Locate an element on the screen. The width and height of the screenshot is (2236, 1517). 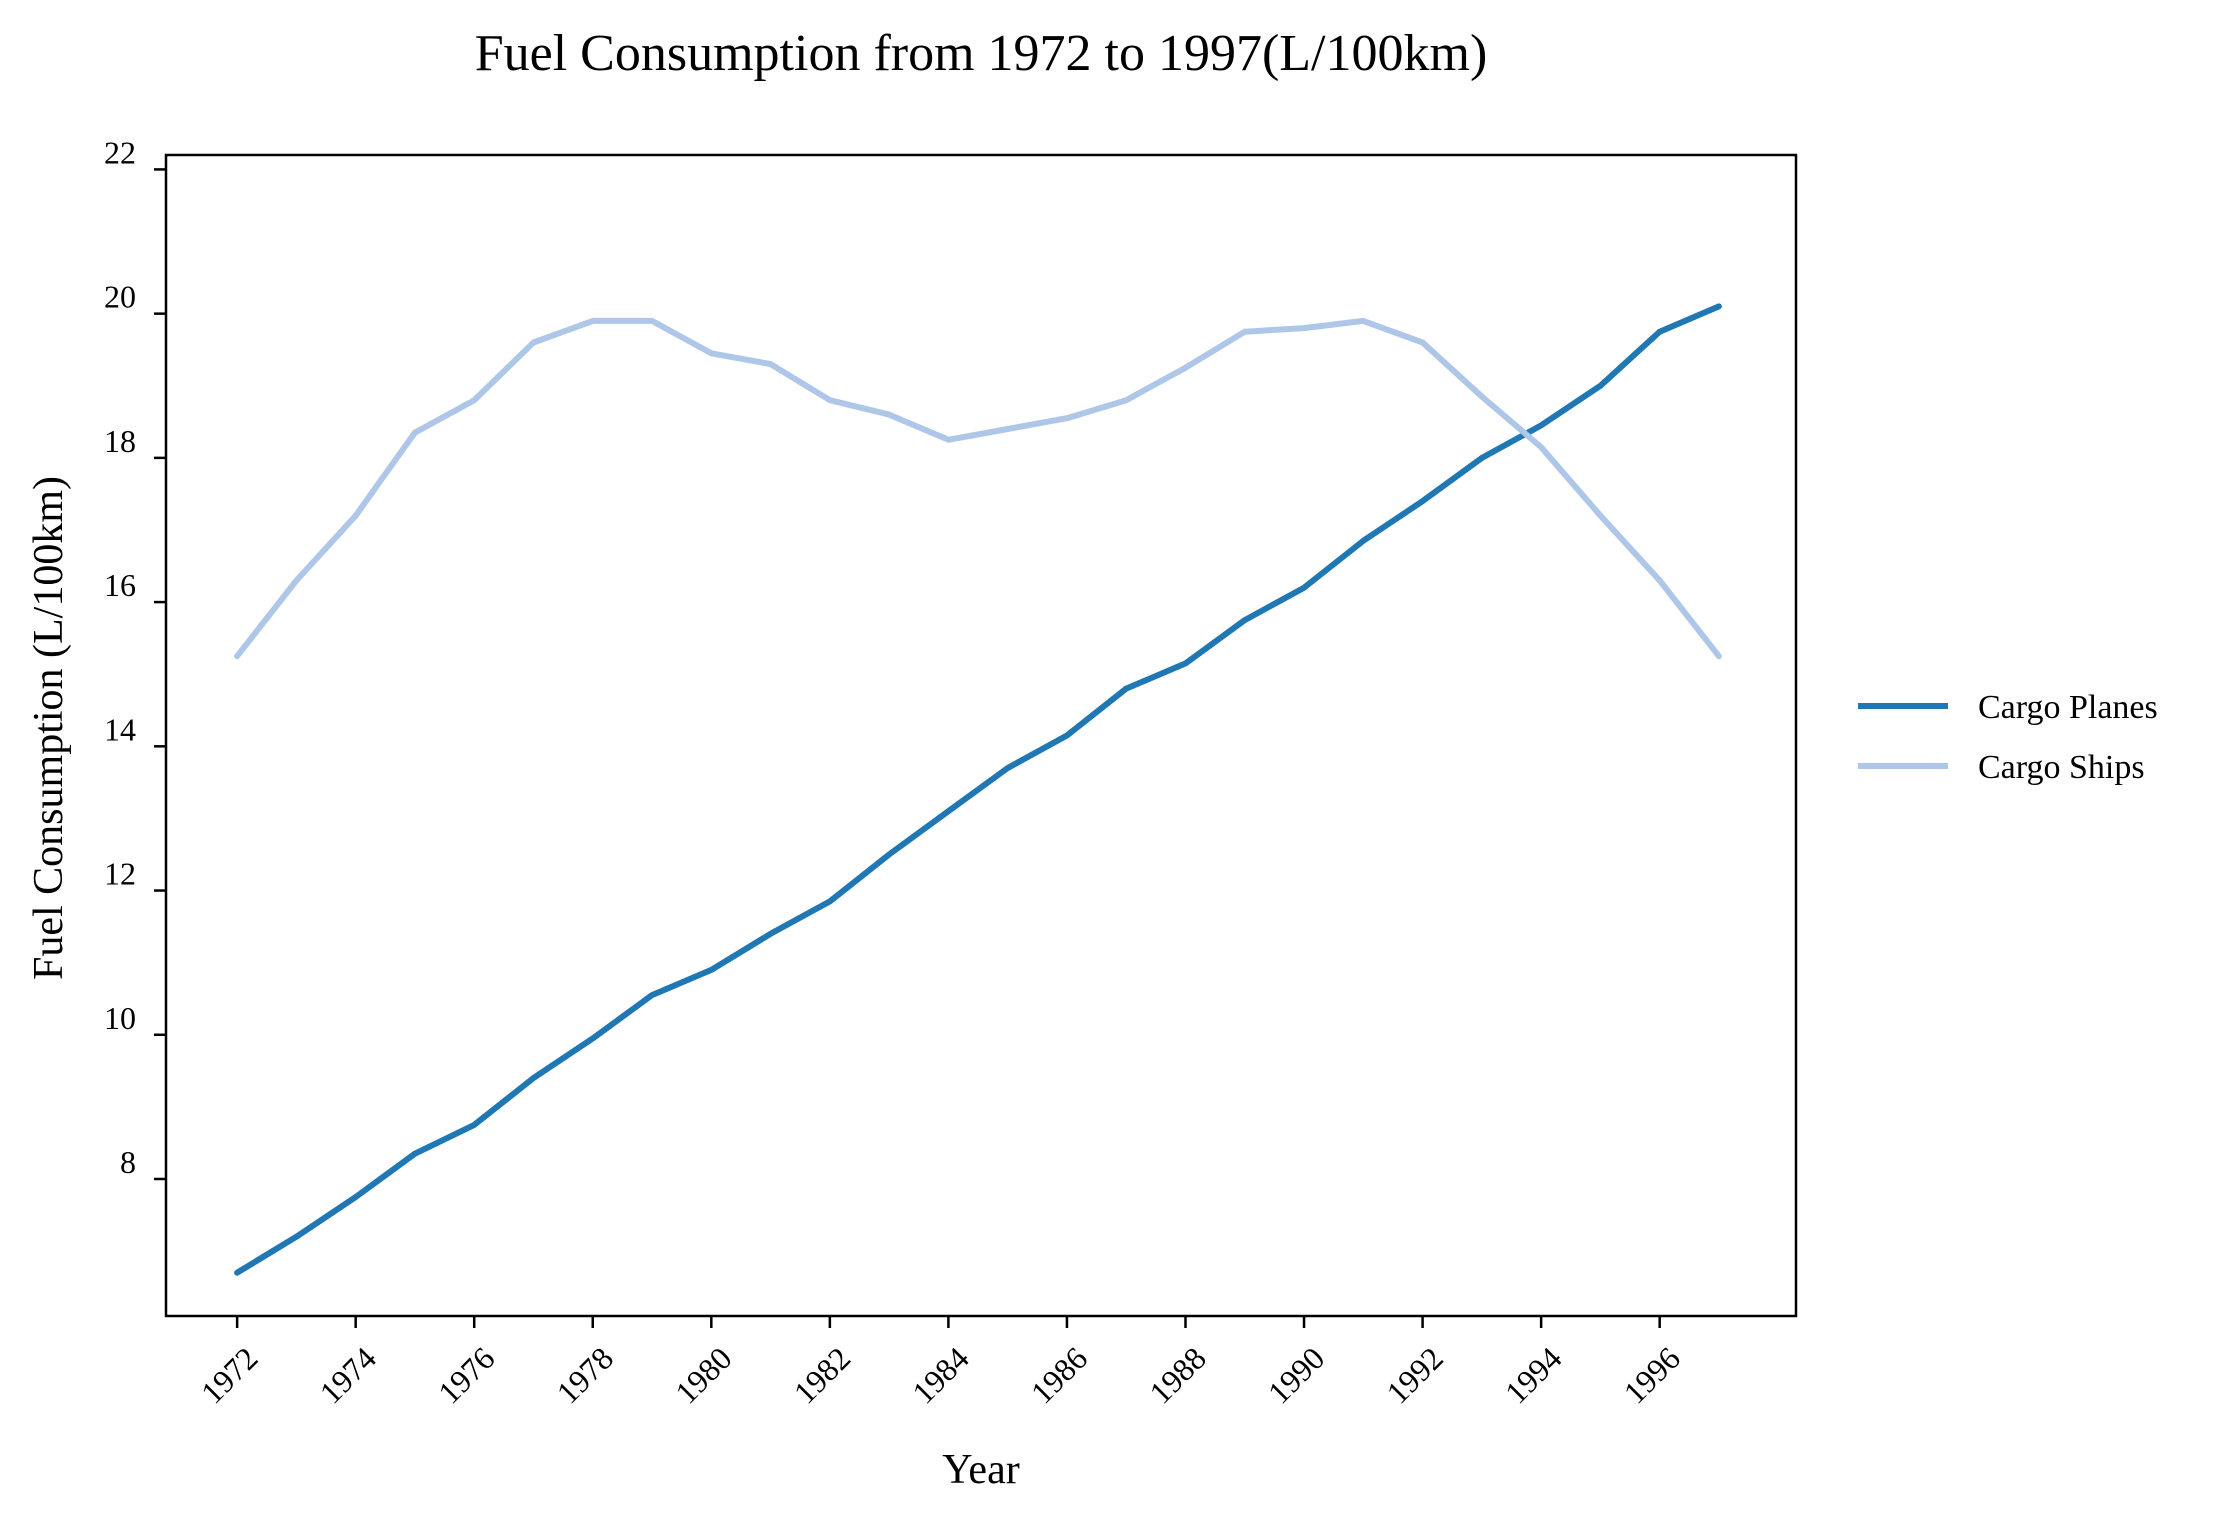
x-tick-label: 1984 is located at coordinates (940, 1375).